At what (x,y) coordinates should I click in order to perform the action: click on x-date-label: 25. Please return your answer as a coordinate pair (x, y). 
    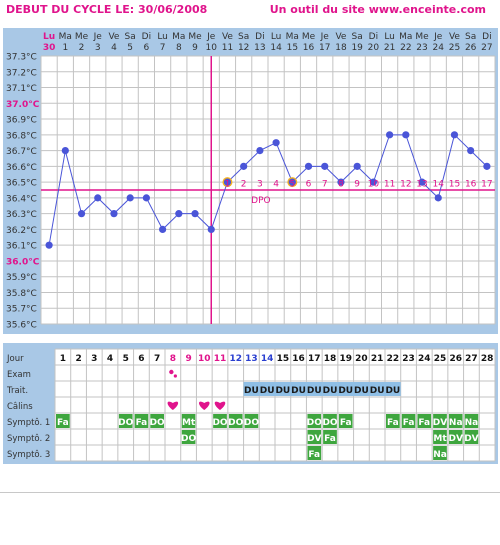
    Looking at the image, I should click on (454, 48).